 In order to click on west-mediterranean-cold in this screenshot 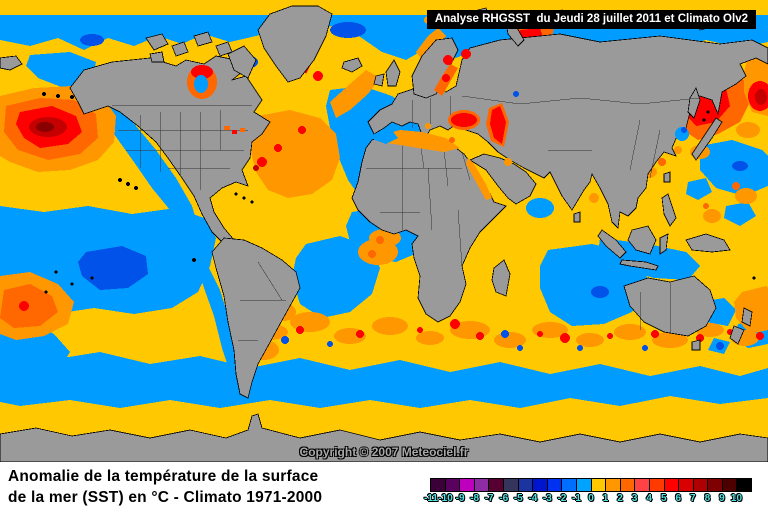, I will do `click(386, 136)`.